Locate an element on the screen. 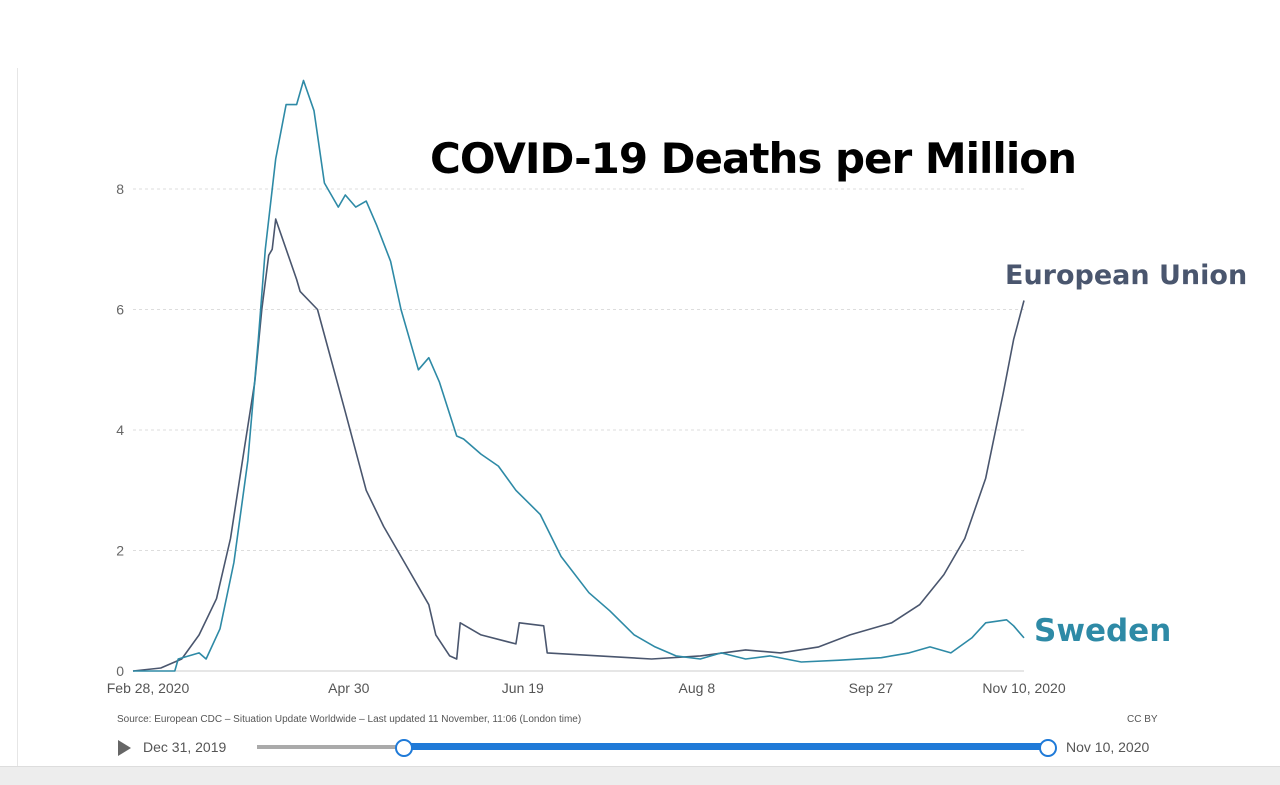 The width and height of the screenshot is (1280, 785). timeline-end-handle is located at coordinates (1048, 748).